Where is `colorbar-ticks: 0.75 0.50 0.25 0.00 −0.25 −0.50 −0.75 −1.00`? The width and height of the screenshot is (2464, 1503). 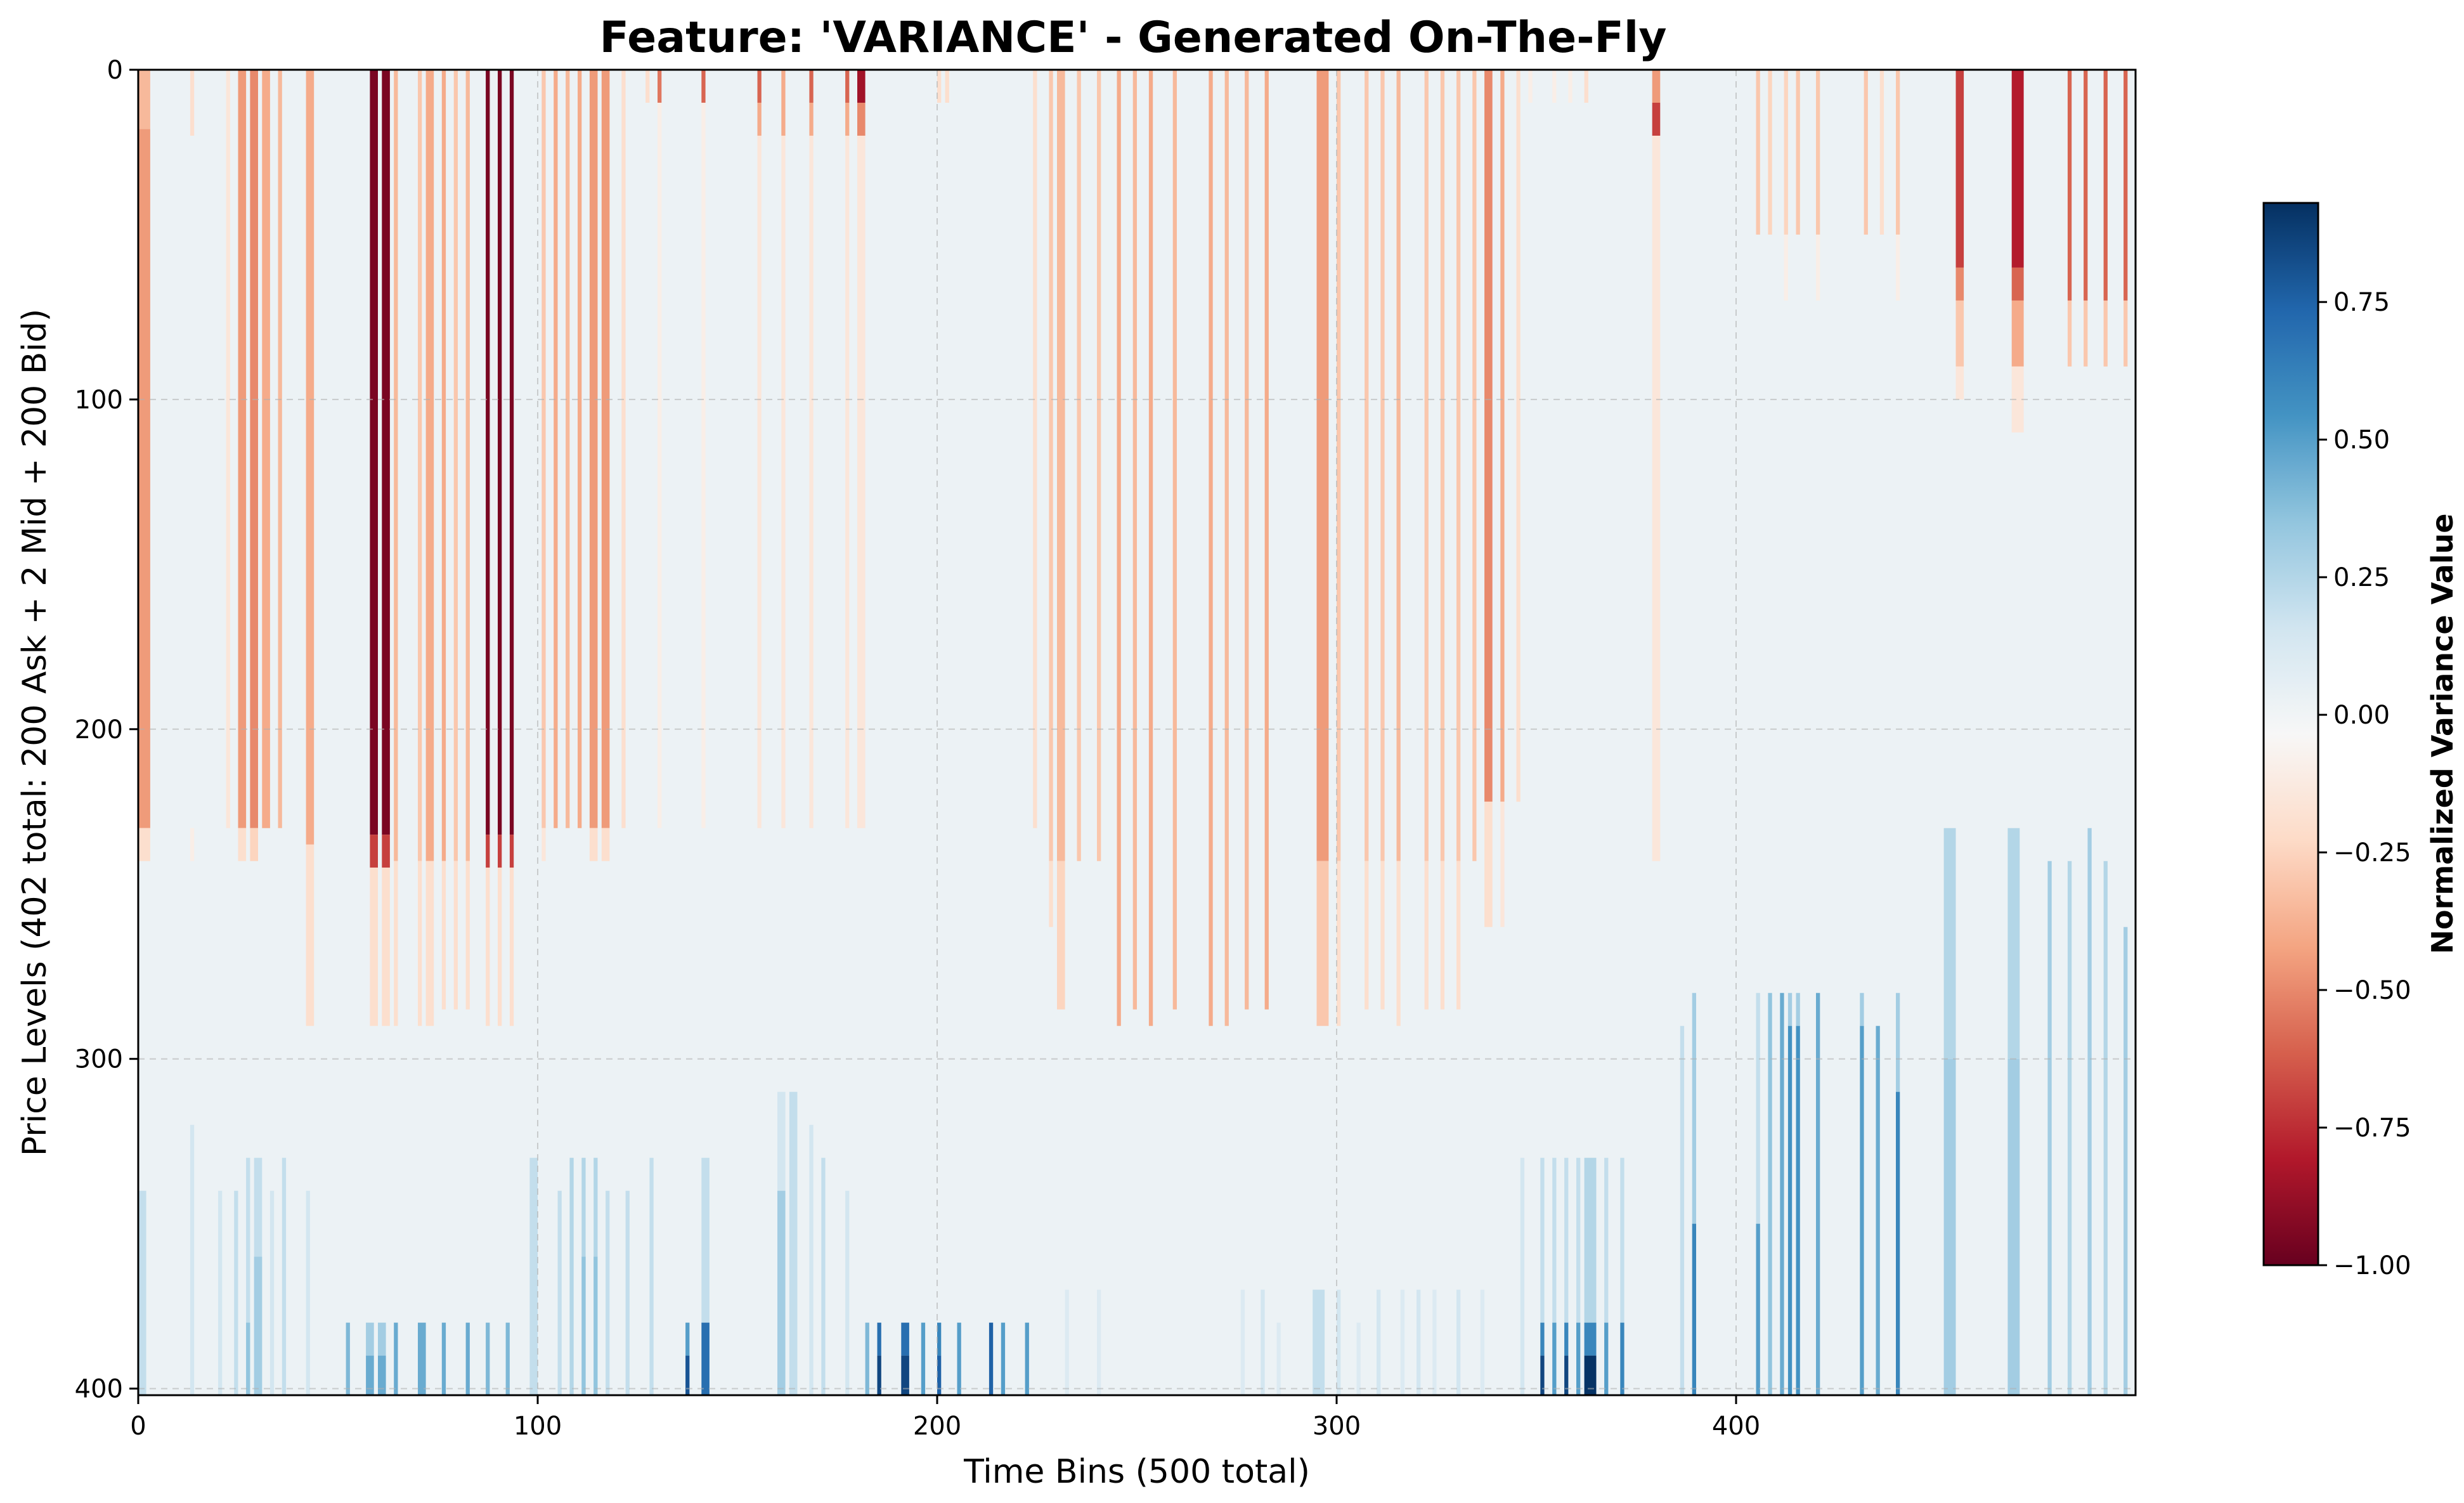
colorbar-ticks: 0.75 0.50 0.25 0.00 −0.25 −0.50 −0.75 −1.00 is located at coordinates (2364, 784).